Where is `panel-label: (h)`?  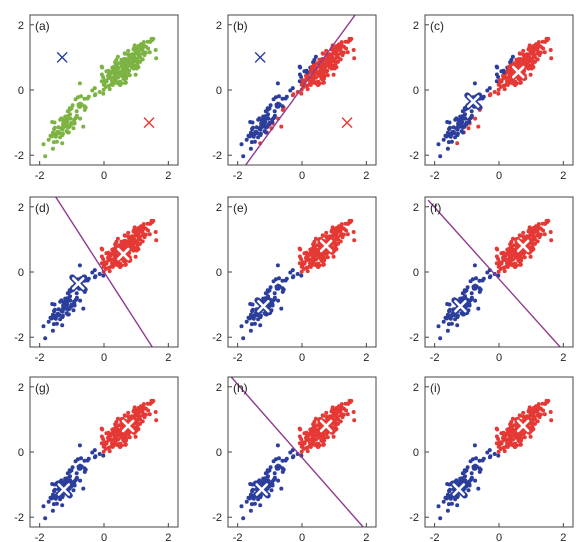
panel-label: (h) is located at coordinates (240, 388).